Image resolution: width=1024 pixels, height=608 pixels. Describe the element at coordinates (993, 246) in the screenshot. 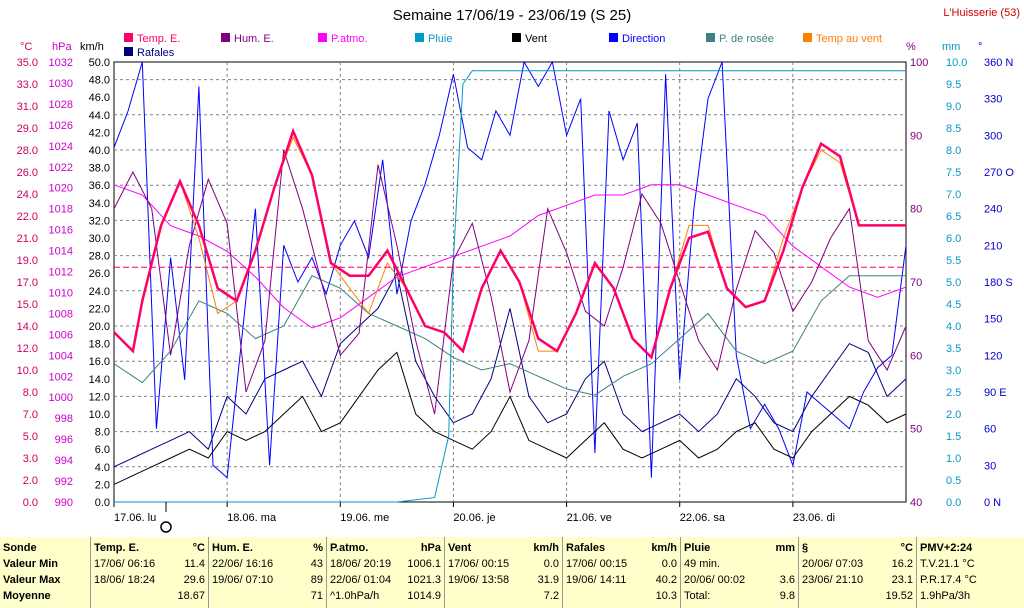

I see `direction-axis-tick: 210` at that location.